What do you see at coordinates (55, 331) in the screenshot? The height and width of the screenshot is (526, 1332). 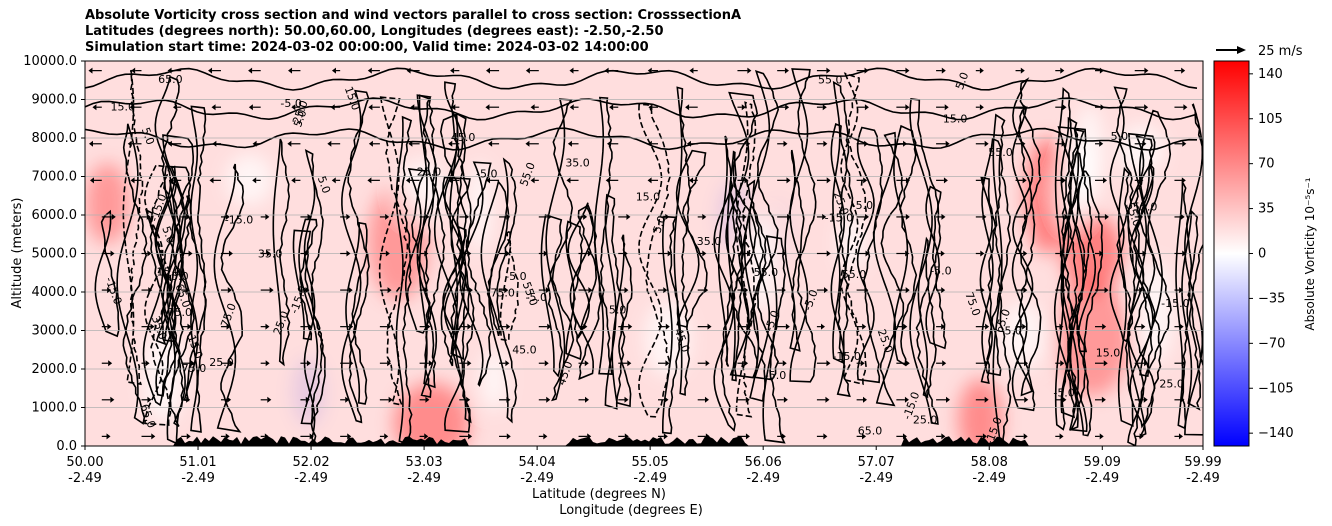 I see `y-tick-label-3: 3000.0` at bounding box center [55, 331].